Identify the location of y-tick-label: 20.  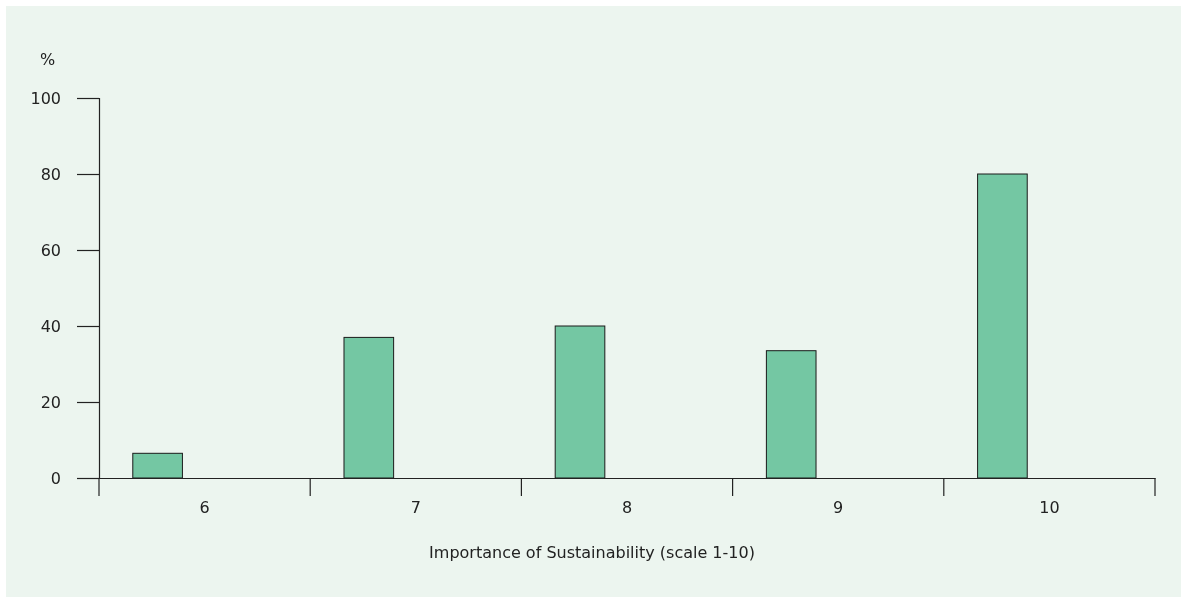
(50, 402).